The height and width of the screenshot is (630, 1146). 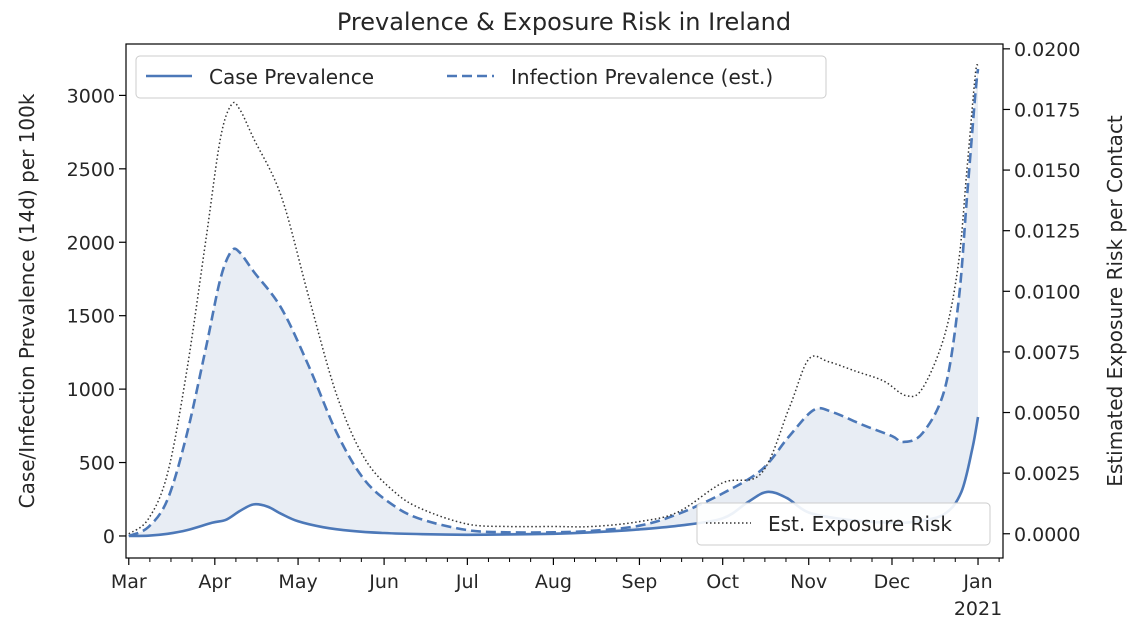 I want to click on legend-infection-label: Infection Prevalence (est.), so click(x=642, y=77).